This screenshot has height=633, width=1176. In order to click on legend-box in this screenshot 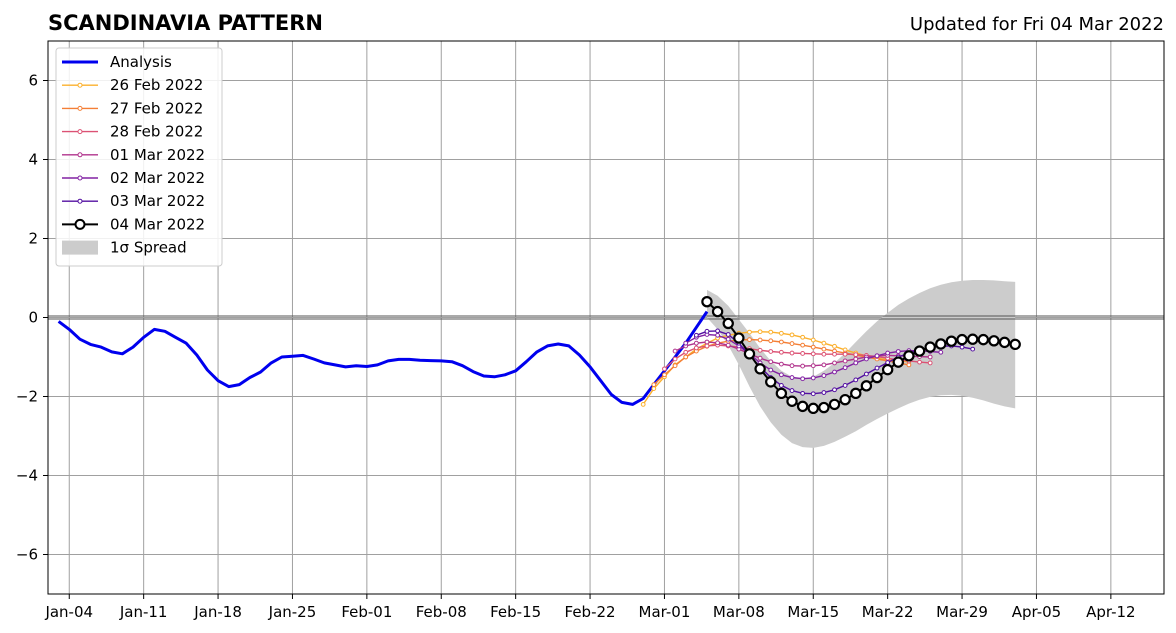, I will do `click(139, 157)`.